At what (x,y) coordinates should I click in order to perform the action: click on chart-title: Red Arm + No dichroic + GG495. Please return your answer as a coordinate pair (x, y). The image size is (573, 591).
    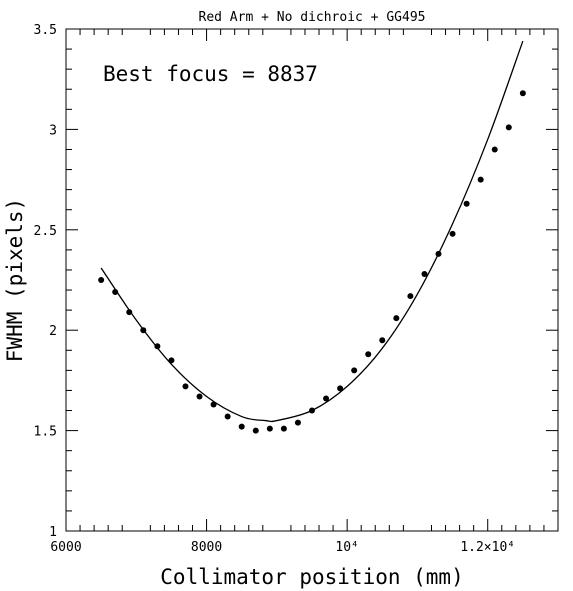
    Looking at the image, I should click on (312, 17).